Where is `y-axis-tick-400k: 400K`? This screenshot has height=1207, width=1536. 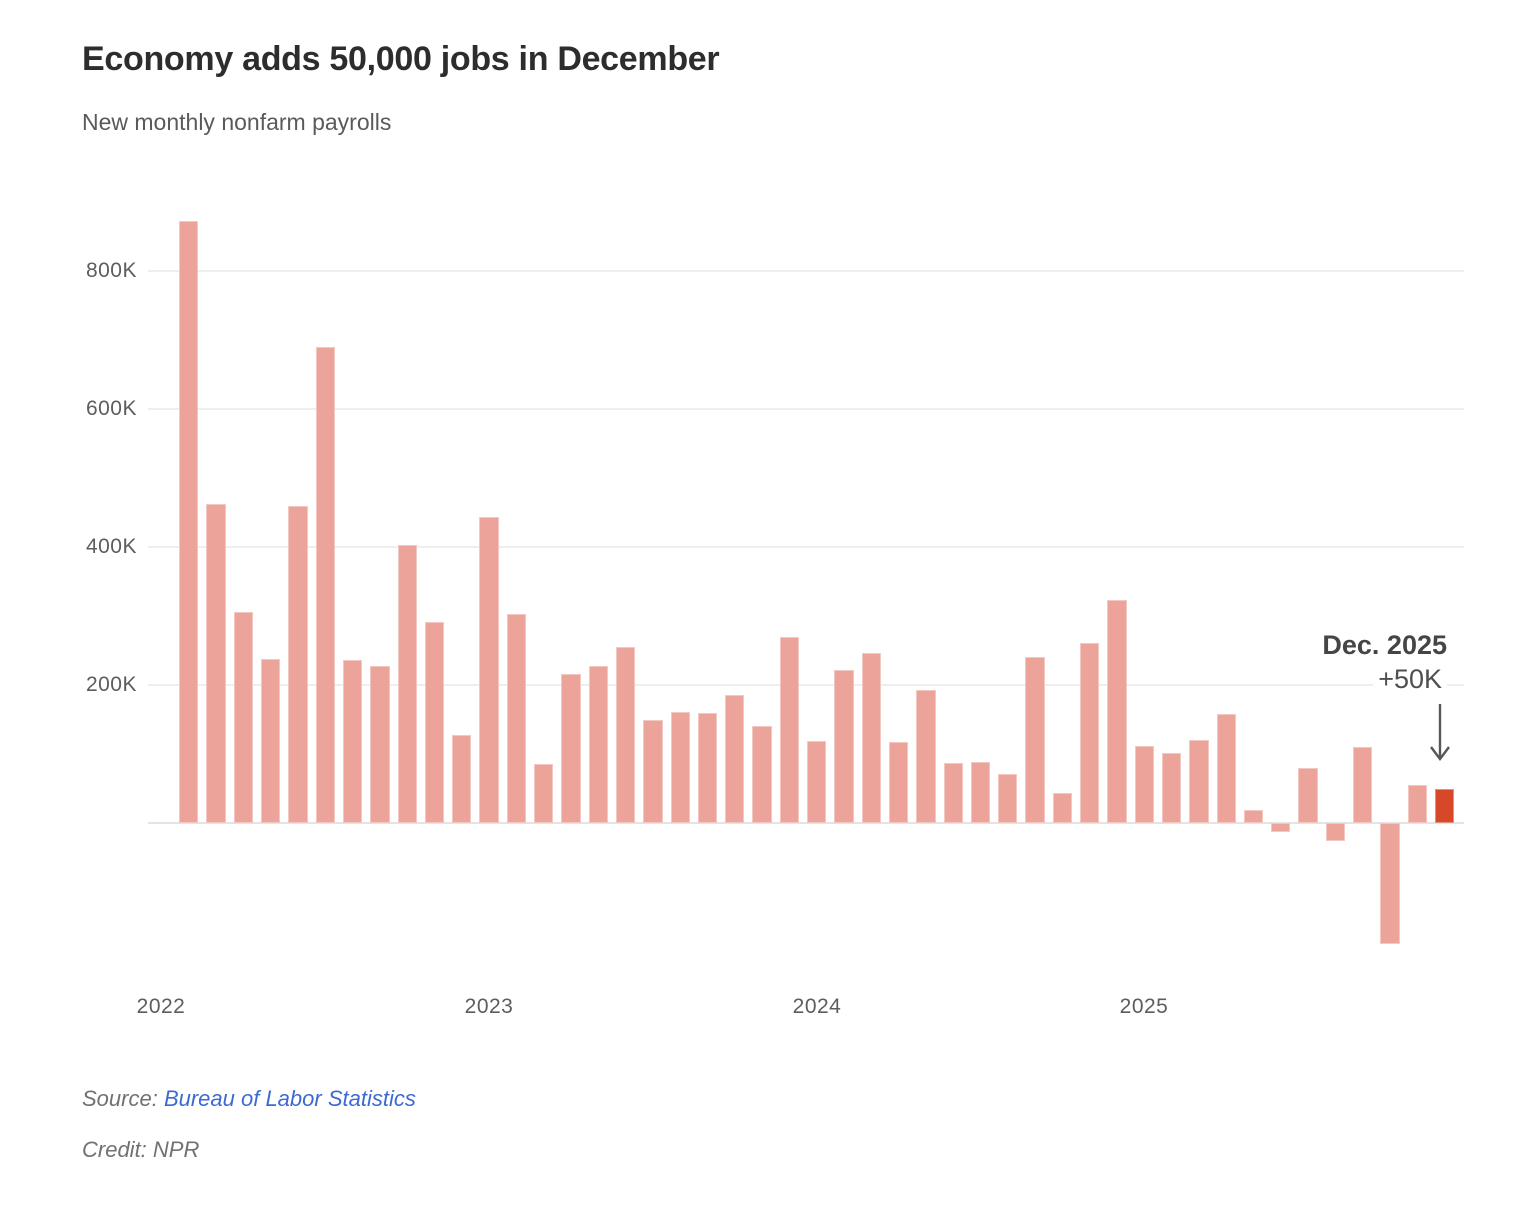 y-axis-tick-400k: 400K is located at coordinates (111, 546).